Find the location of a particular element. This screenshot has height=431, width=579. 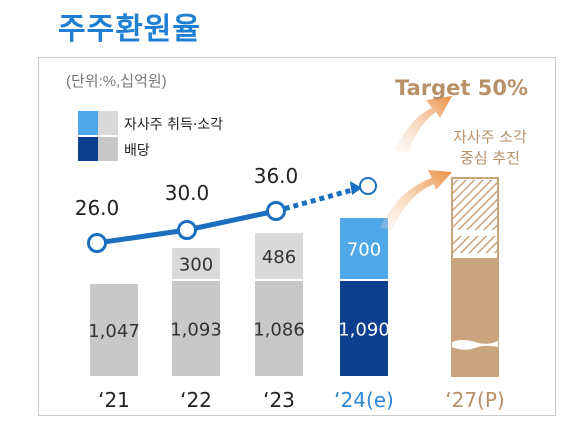

projection-arrows is located at coordinates (416, 163).